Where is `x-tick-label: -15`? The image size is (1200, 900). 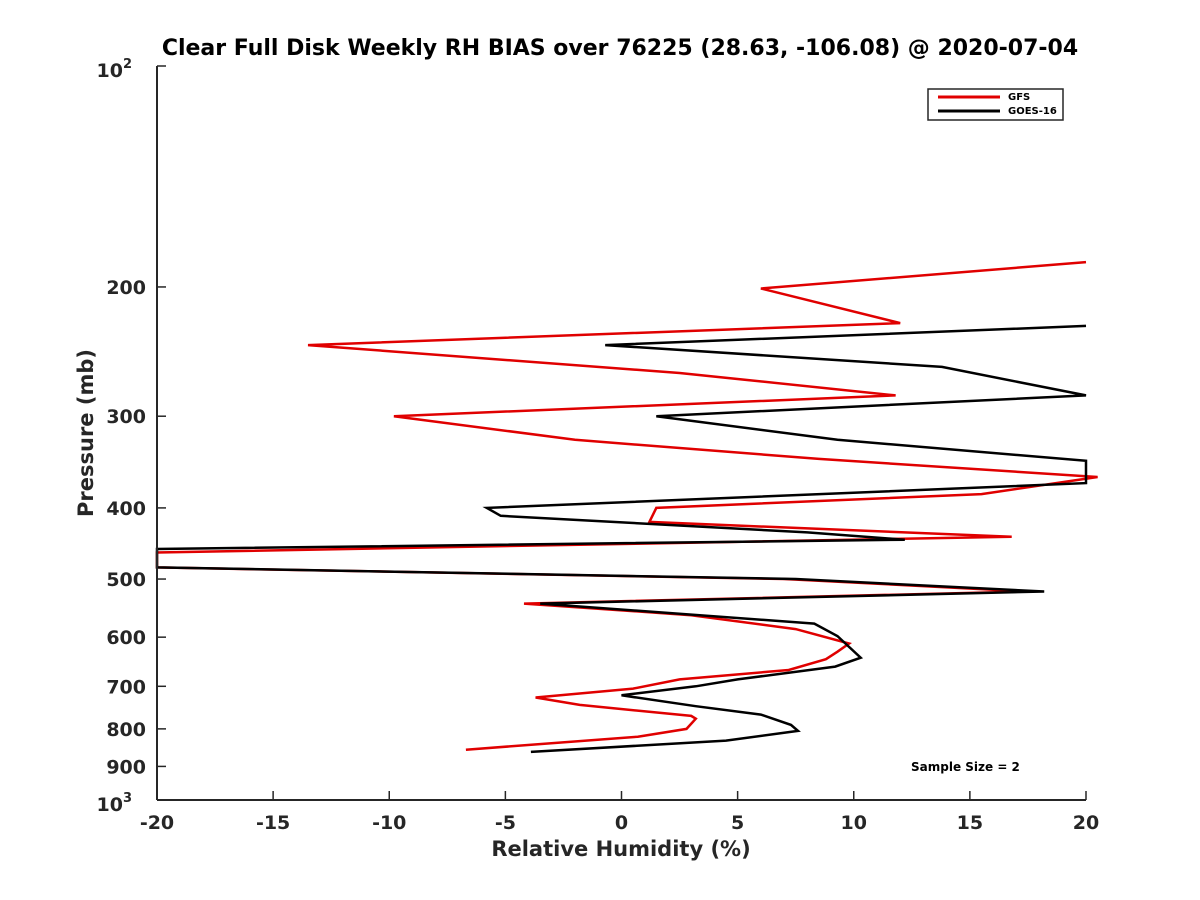
x-tick-label: -15 is located at coordinates (273, 823).